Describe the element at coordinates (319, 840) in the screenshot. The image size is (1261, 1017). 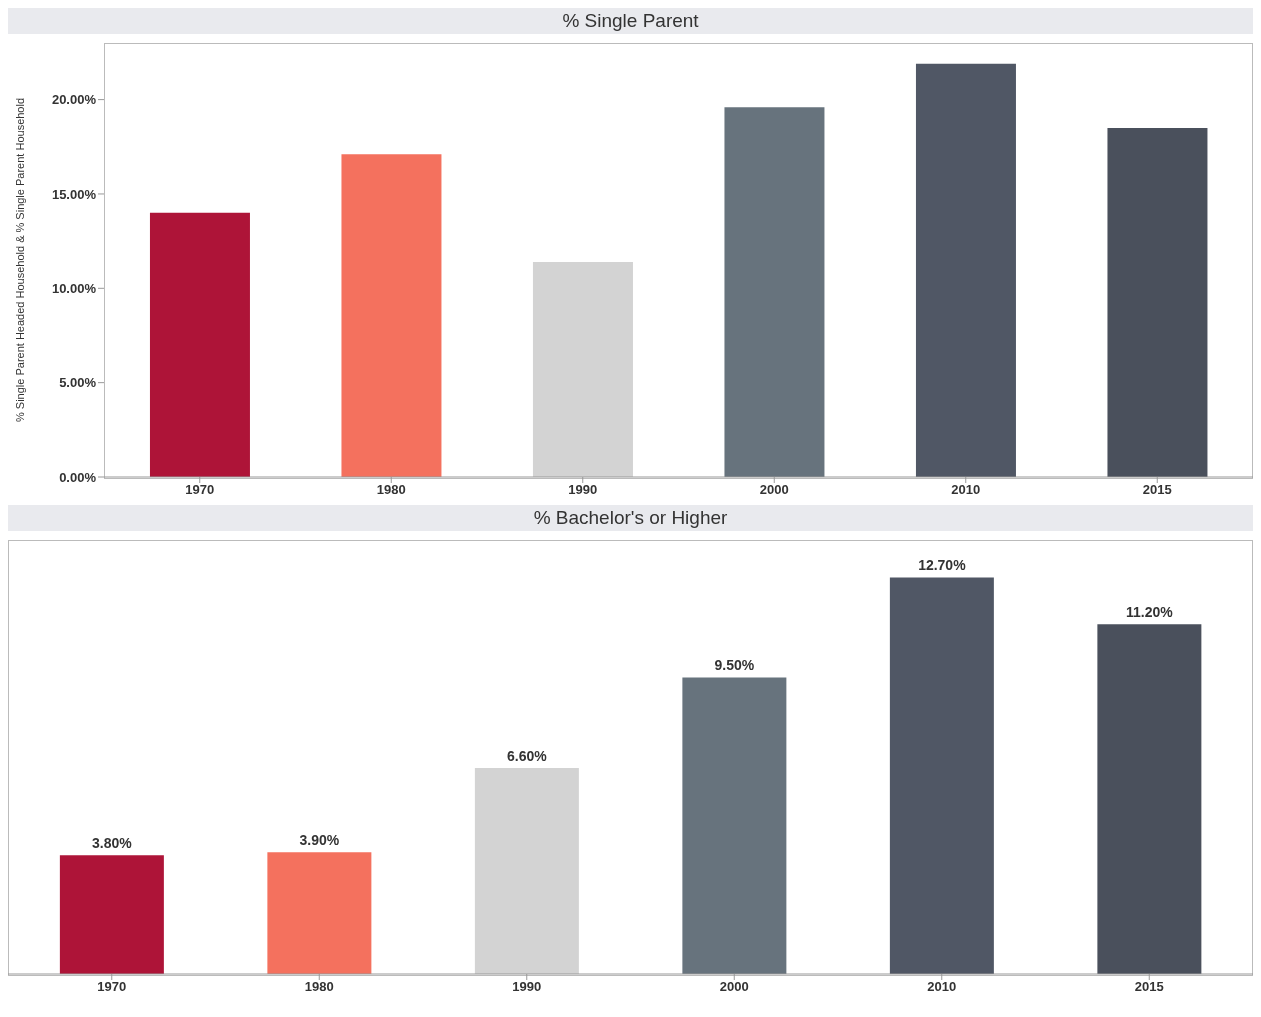
I see `data-label: 3.90%` at that location.